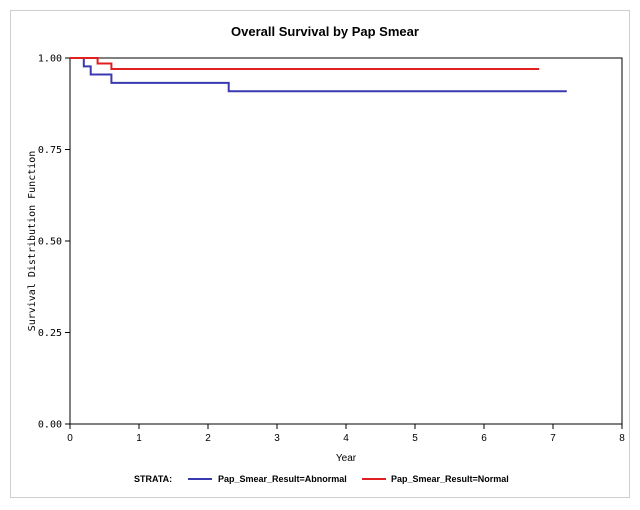  What do you see at coordinates (277, 438) in the screenshot?
I see `x-tick-label: 3` at bounding box center [277, 438].